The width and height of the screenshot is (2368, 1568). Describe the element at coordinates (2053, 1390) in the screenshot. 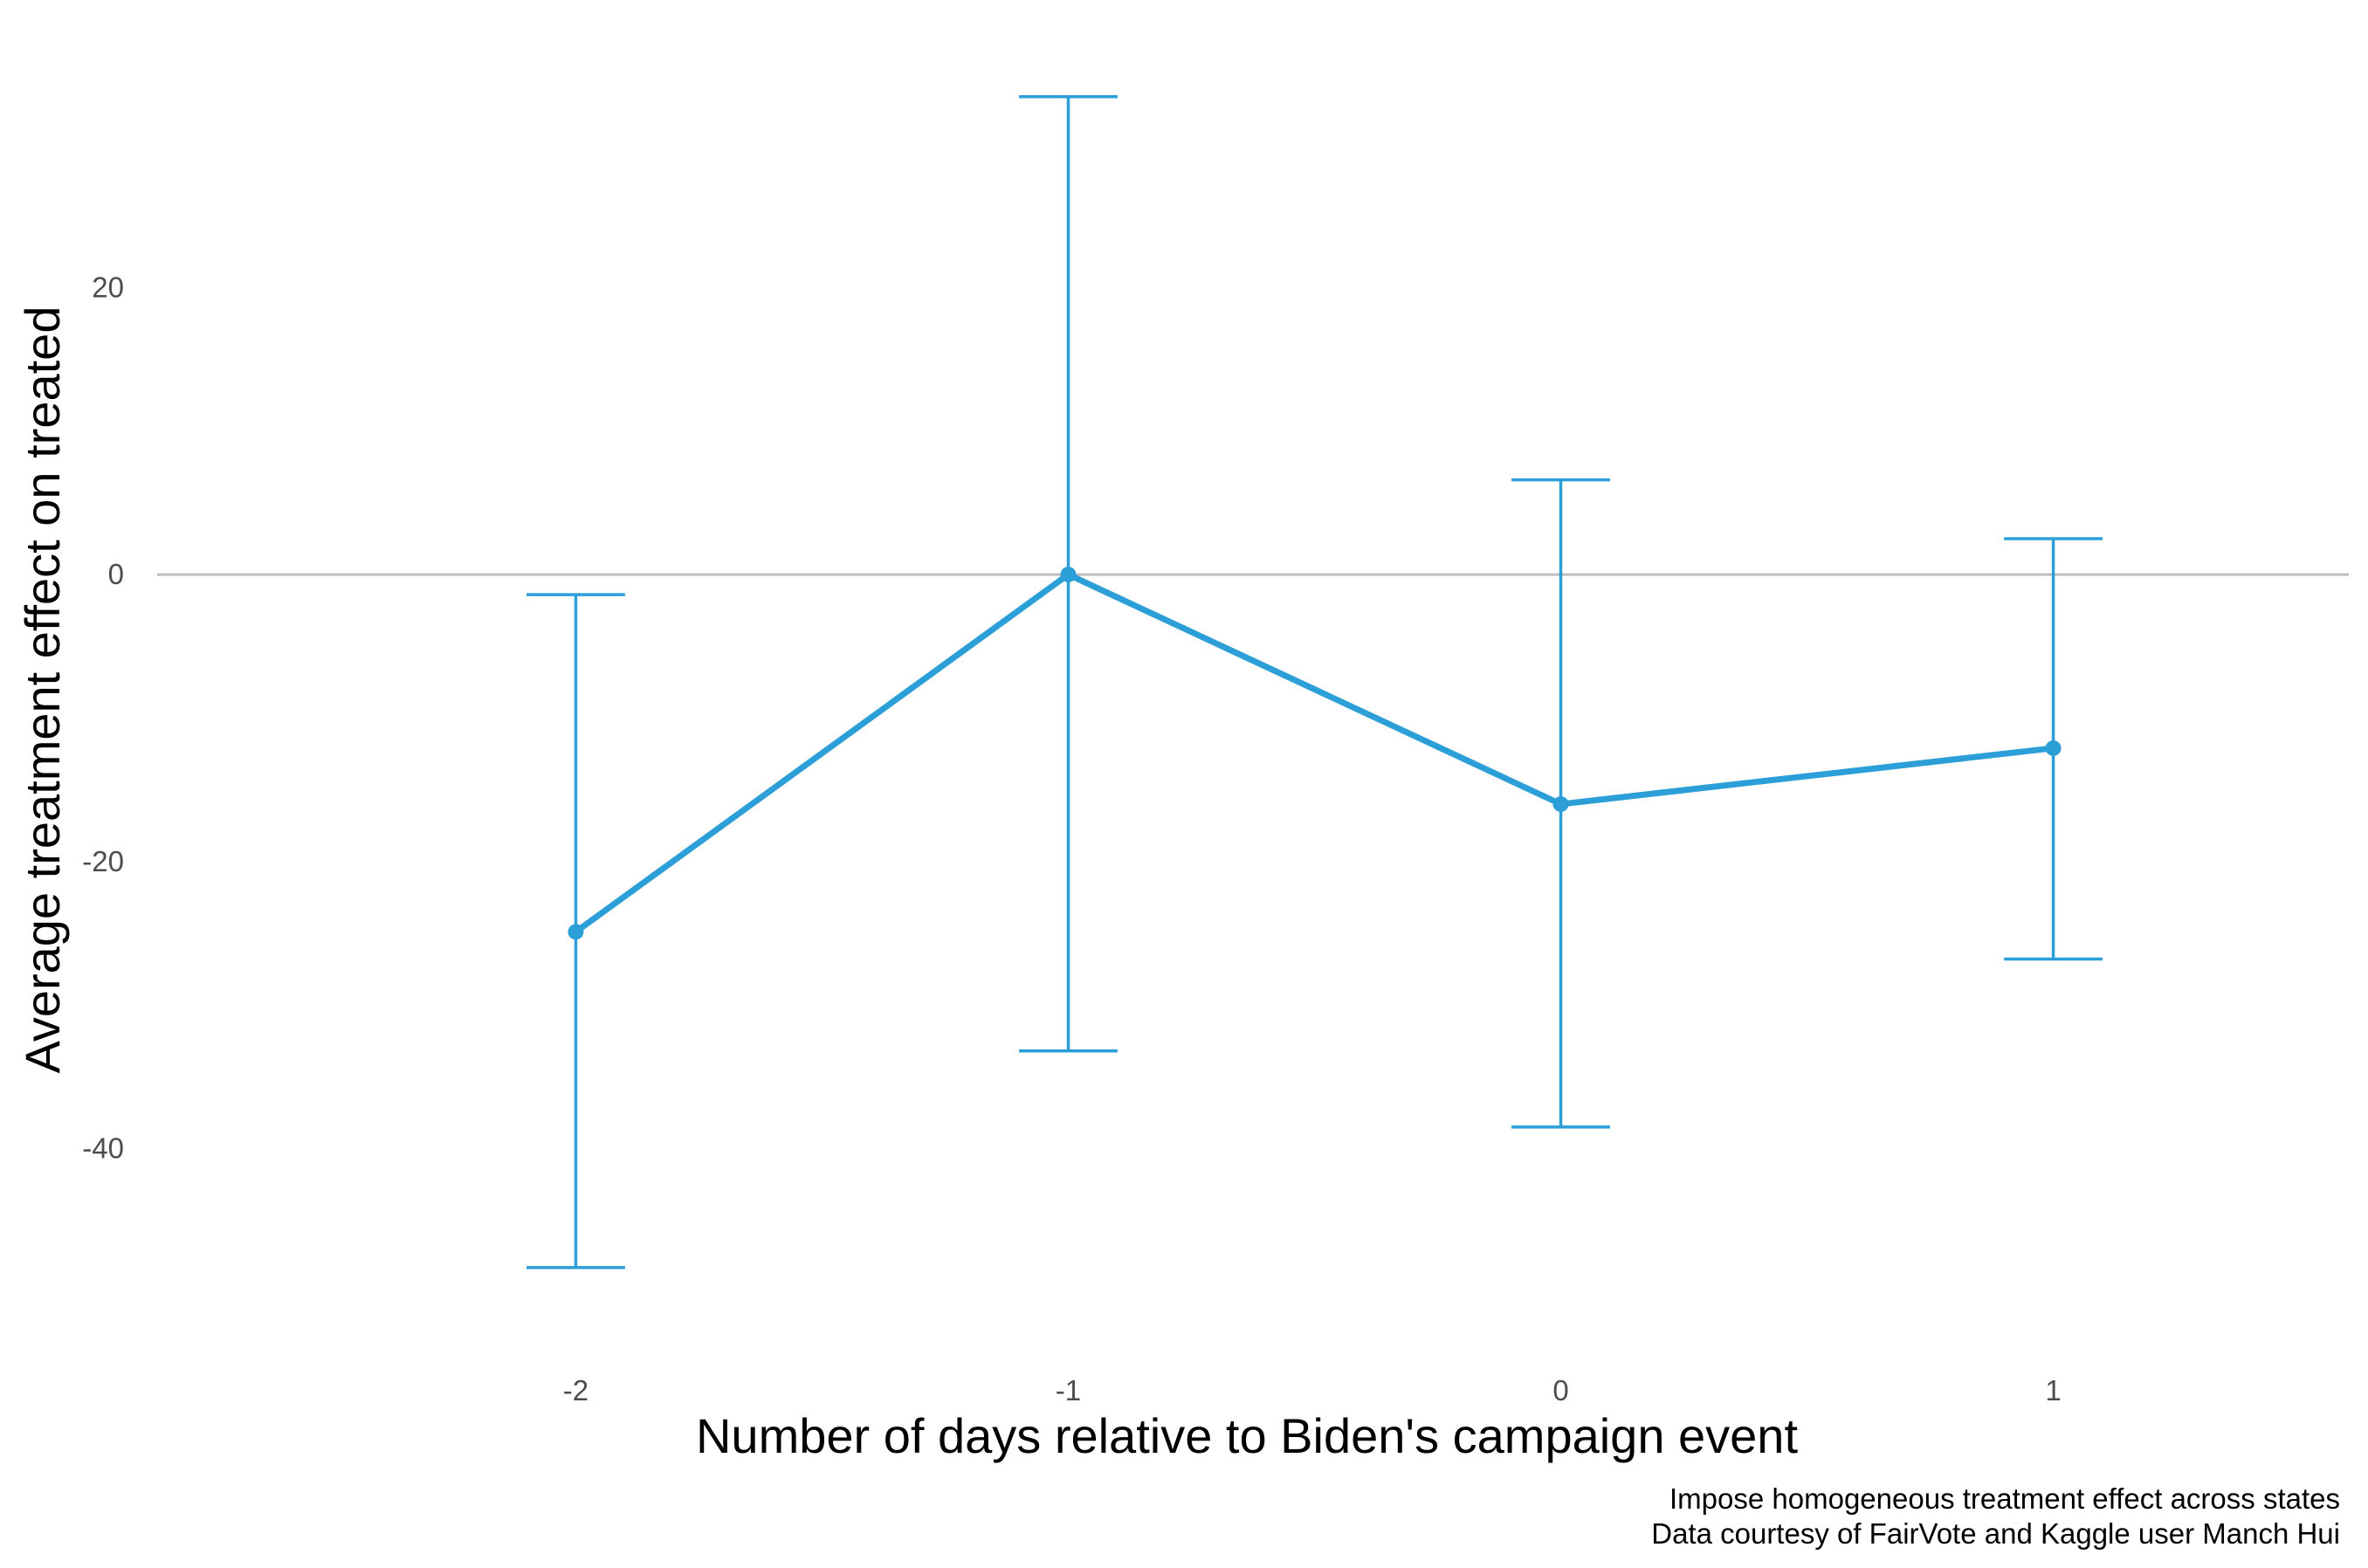

I see `x-tick-label: 1` at that location.